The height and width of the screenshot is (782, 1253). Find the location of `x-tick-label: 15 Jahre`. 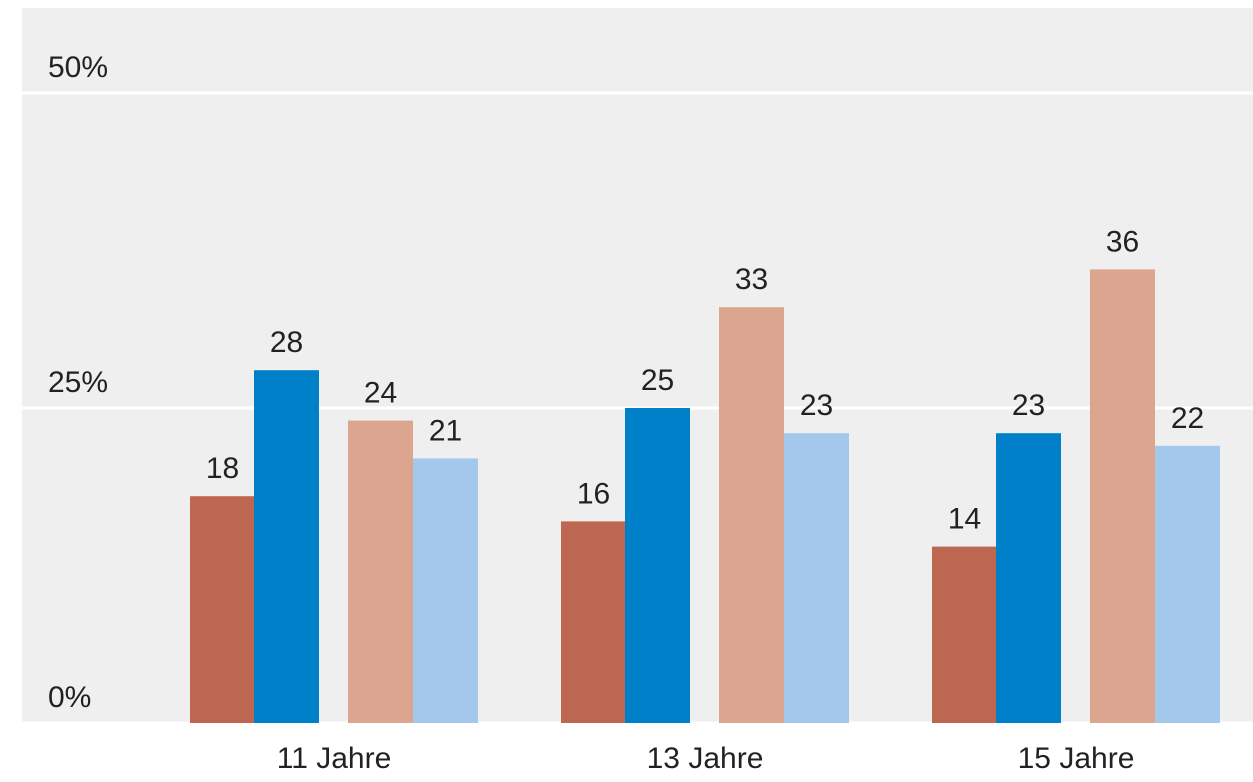

x-tick-label: 15 Jahre is located at coordinates (1076, 758).